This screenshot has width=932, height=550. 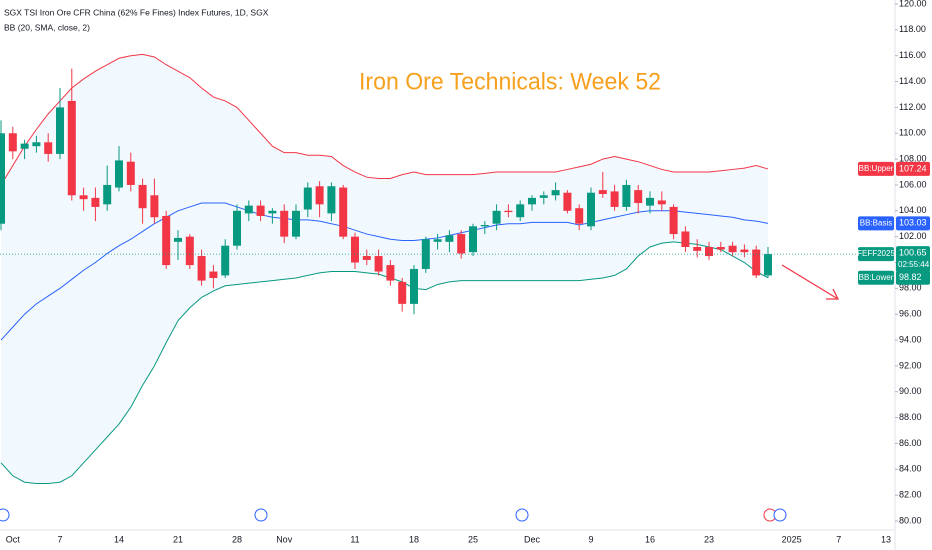 I want to click on symbol-name: FEFF2025, so click(x=876, y=253).